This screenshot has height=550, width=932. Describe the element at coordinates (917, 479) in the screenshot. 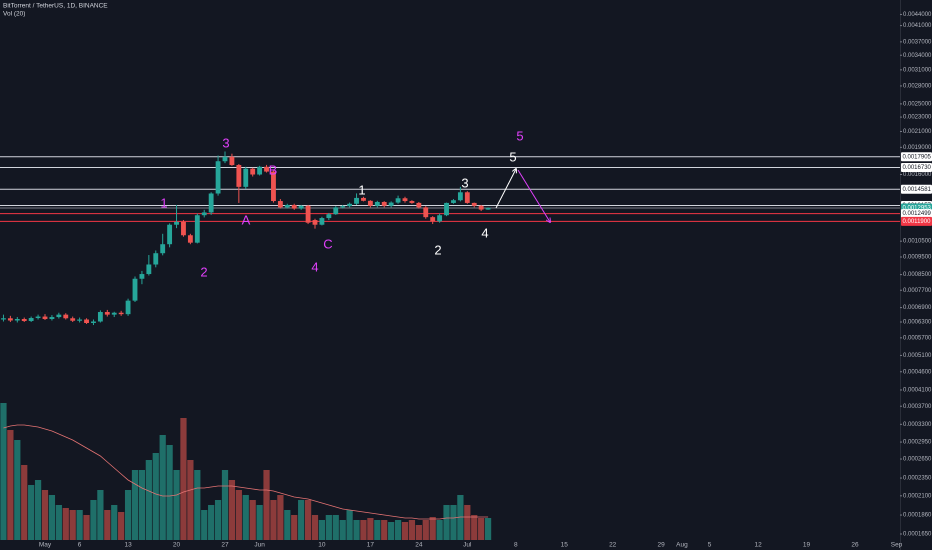

I see `y-tick-label: 0.0002350` at that location.